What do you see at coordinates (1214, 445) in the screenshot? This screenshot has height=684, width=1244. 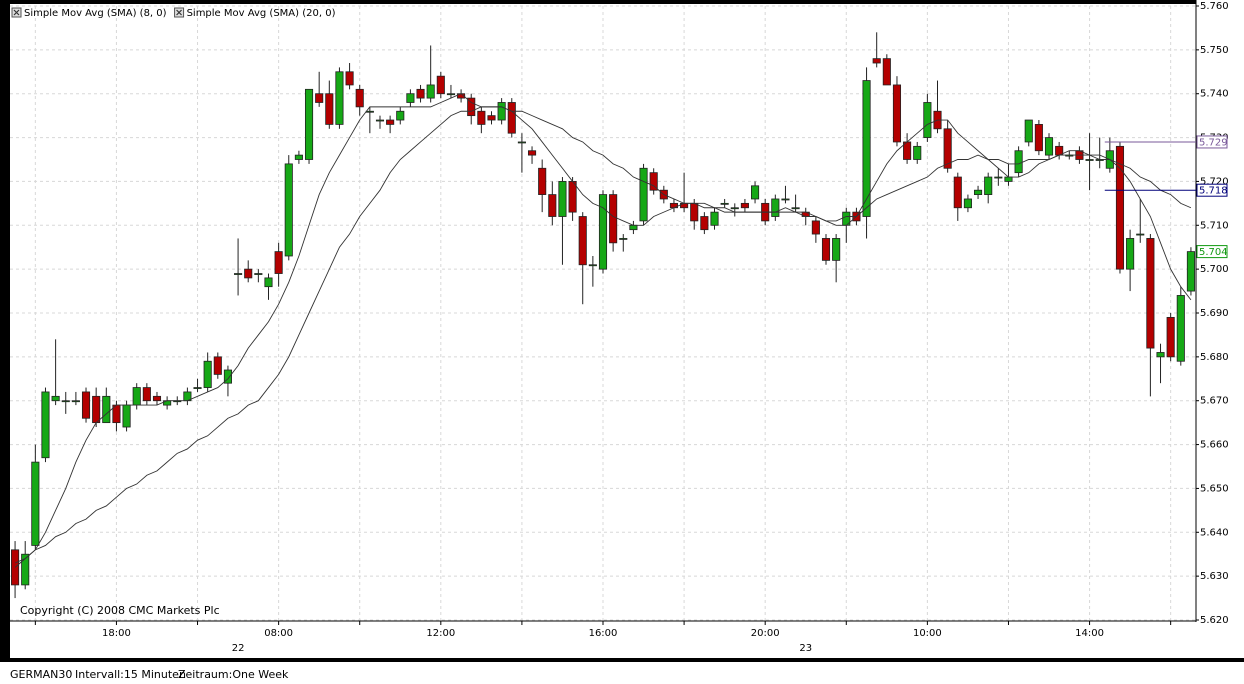 I see `y-tick-label: 5.660` at bounding box center [1214, 445].